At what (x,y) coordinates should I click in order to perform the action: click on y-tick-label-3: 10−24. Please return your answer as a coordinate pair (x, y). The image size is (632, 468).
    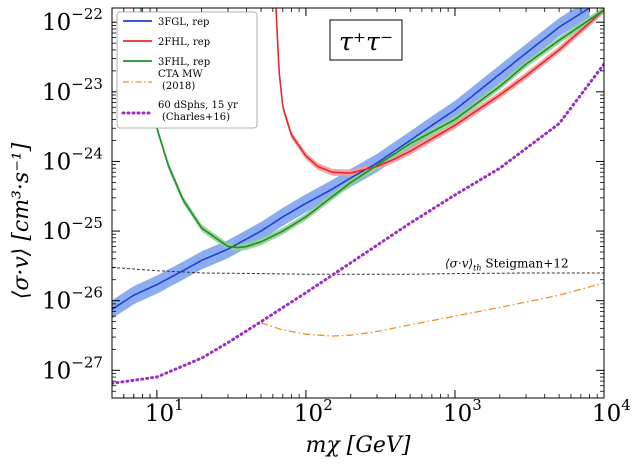
    Looking at the image, I should click on (72, 159).